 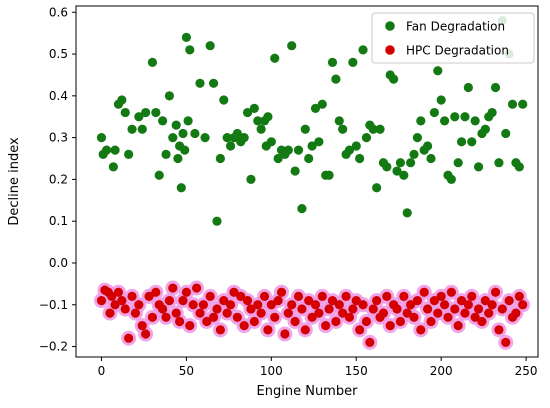 What do you see at coordinates (441, 371) in the screenshot?
I see `x-tick-label: 200` at bounding box center [441, 371].